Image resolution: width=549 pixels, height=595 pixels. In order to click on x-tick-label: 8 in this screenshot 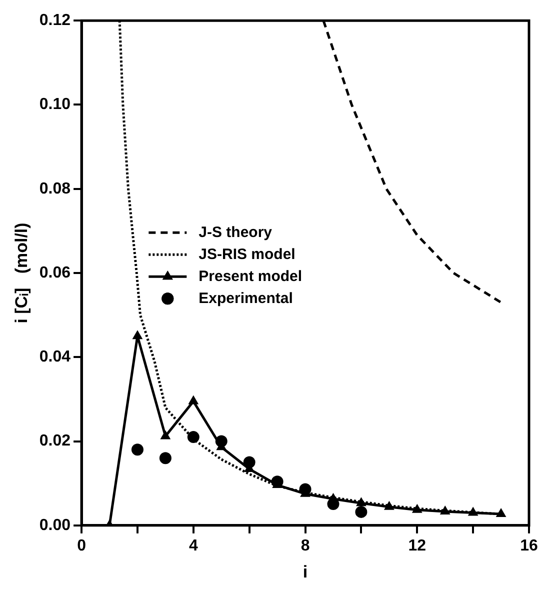, I will do `click(305, 545)`.